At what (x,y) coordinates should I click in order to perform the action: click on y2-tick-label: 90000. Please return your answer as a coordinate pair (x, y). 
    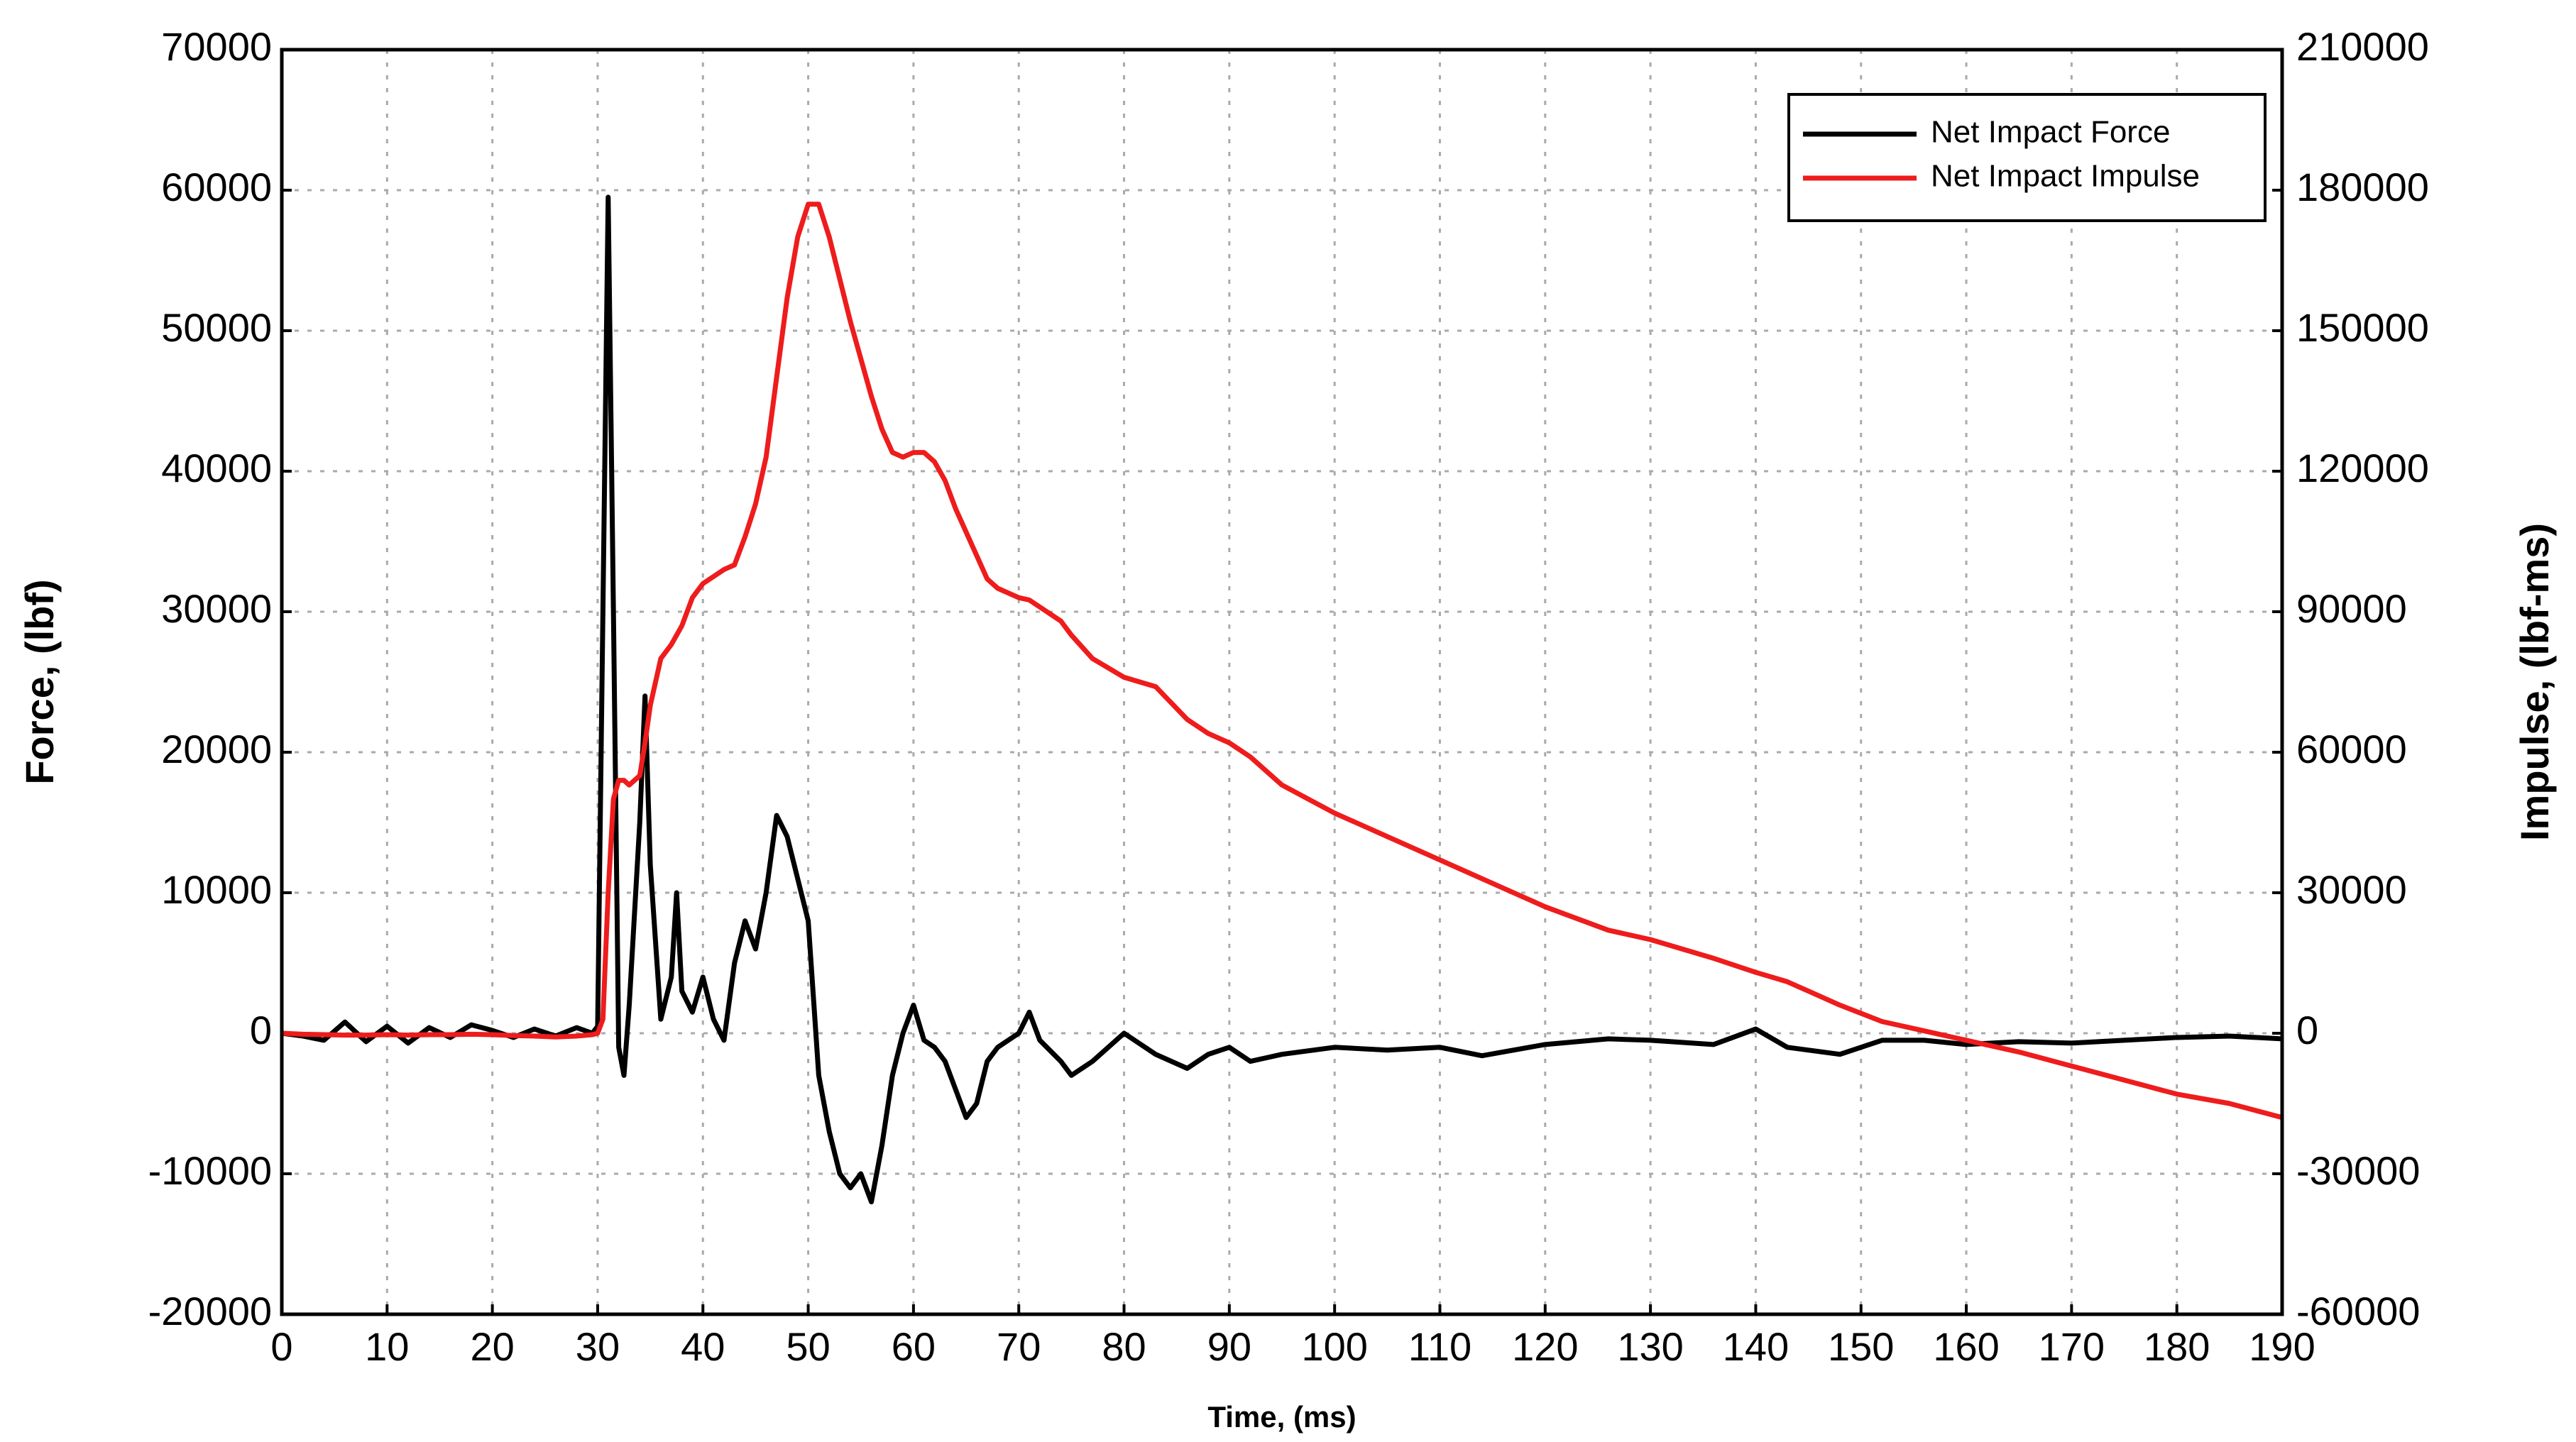
    Looking at the image, I should click on (2351, 608).